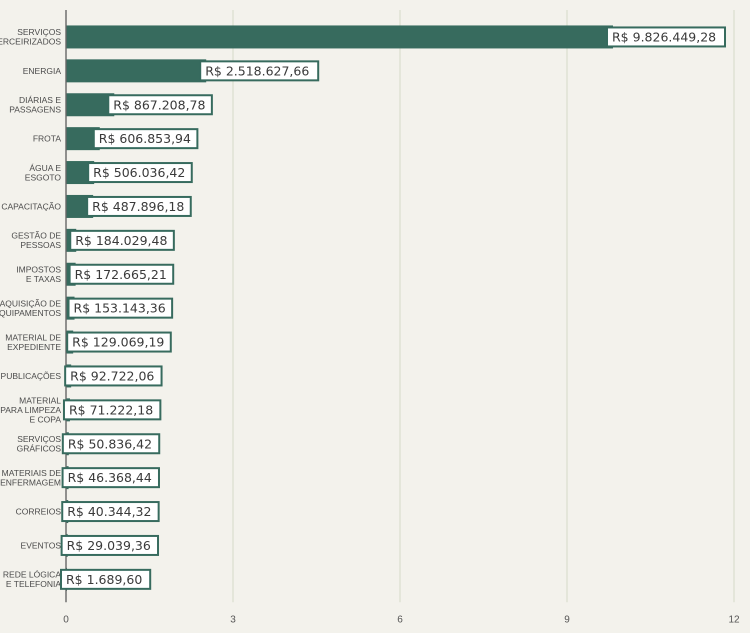 The height and width of the screenshot is (633, 750). Describe the element at coordinates (33, 342) in the screenshot. I see `category-label: MATERIAL DE EXPEDIENTE` at that location.